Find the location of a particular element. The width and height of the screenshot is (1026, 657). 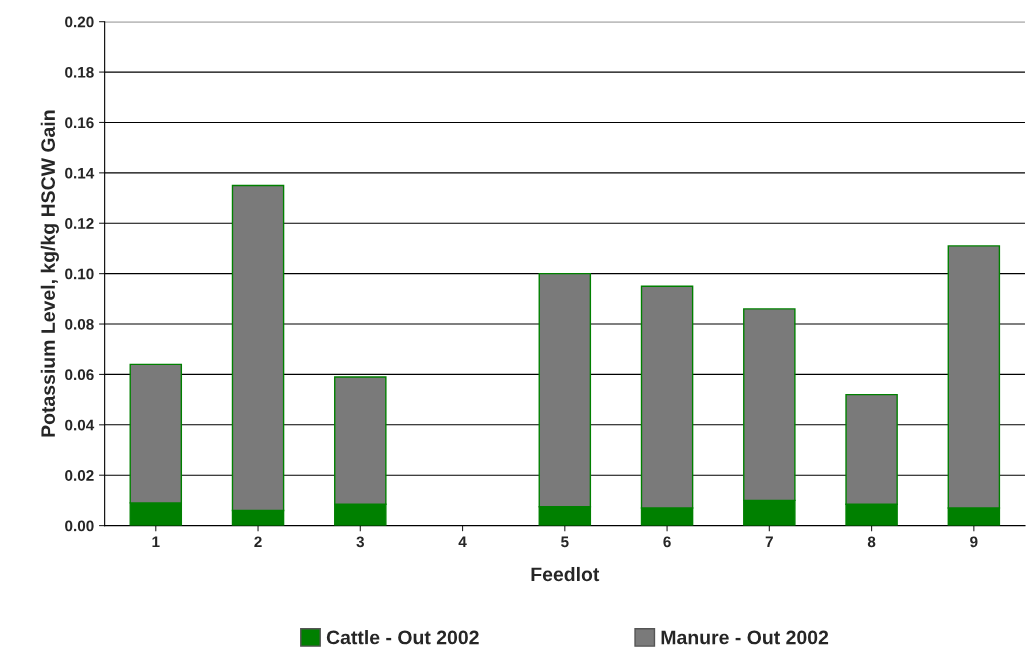

x-tick-label: 9 is located at coordinates (974, 542).